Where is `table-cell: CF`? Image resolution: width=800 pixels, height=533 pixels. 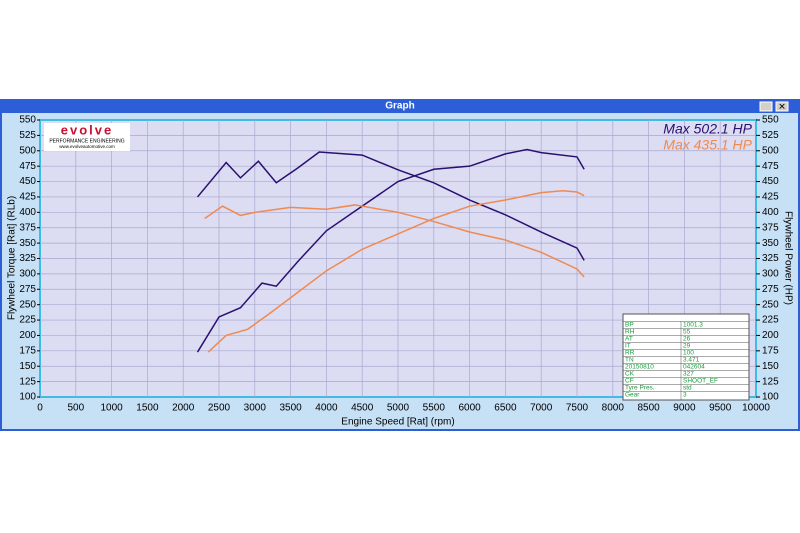
table-cell: CF is located at coordinates (629, 381).